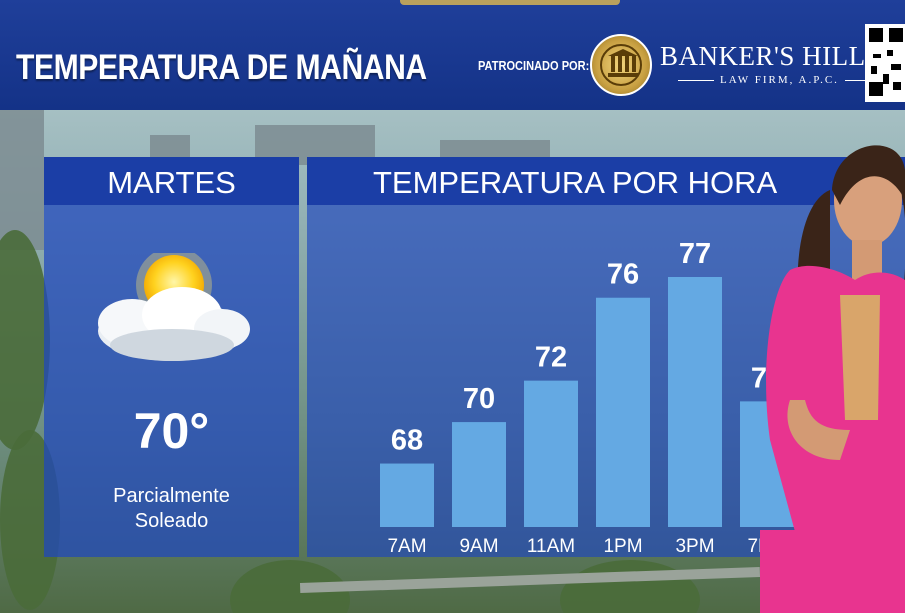  Describe the element at coordinates (832, 379) in the screenshot. I see `presenter-figure` at that location.